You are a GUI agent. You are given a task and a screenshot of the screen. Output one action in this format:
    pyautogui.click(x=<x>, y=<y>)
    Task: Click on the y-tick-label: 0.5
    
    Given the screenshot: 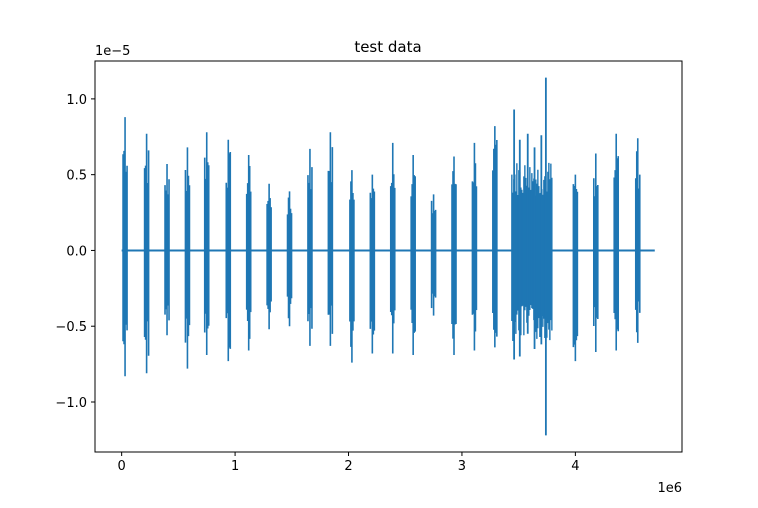 What is the action you would take?
    pyautogui.click(x=76, y=176)
    